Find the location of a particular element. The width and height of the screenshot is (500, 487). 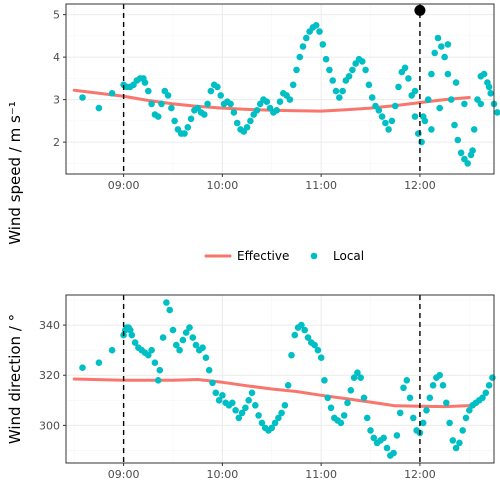

legend-local-label: Local is located at coordinates (348, 256).